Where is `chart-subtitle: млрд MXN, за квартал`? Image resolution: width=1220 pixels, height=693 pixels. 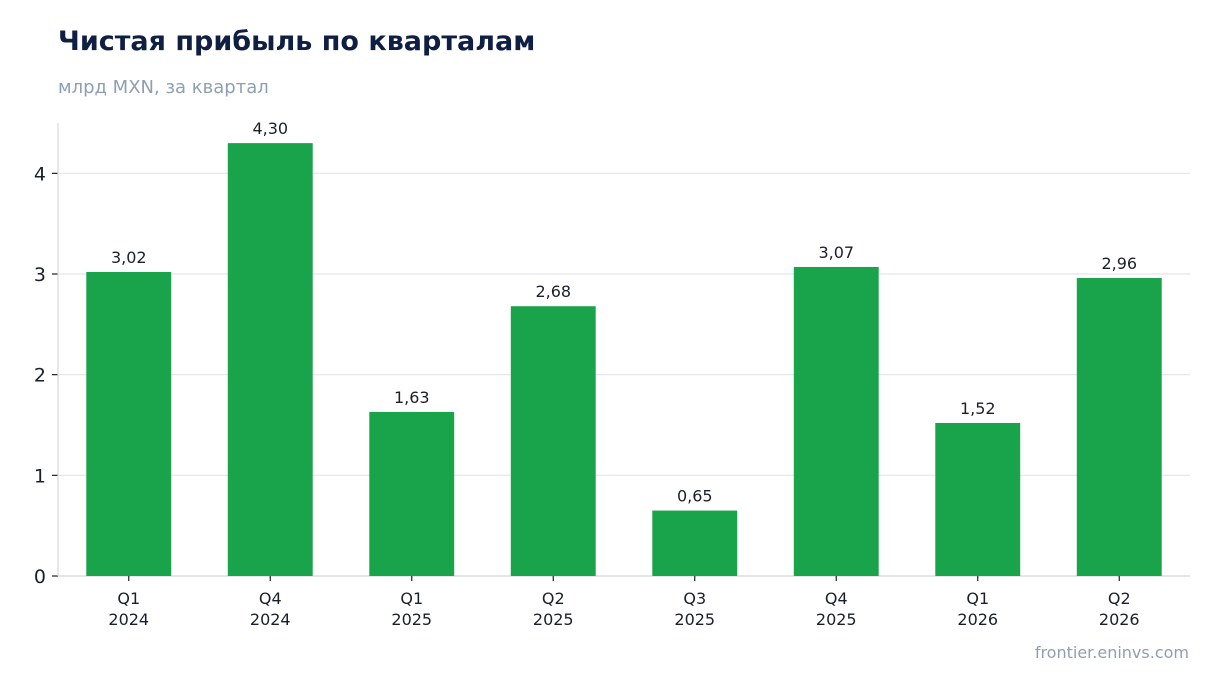
chart-subtitle: млрд MXN, за квартал is located at coordinates (163, 87).